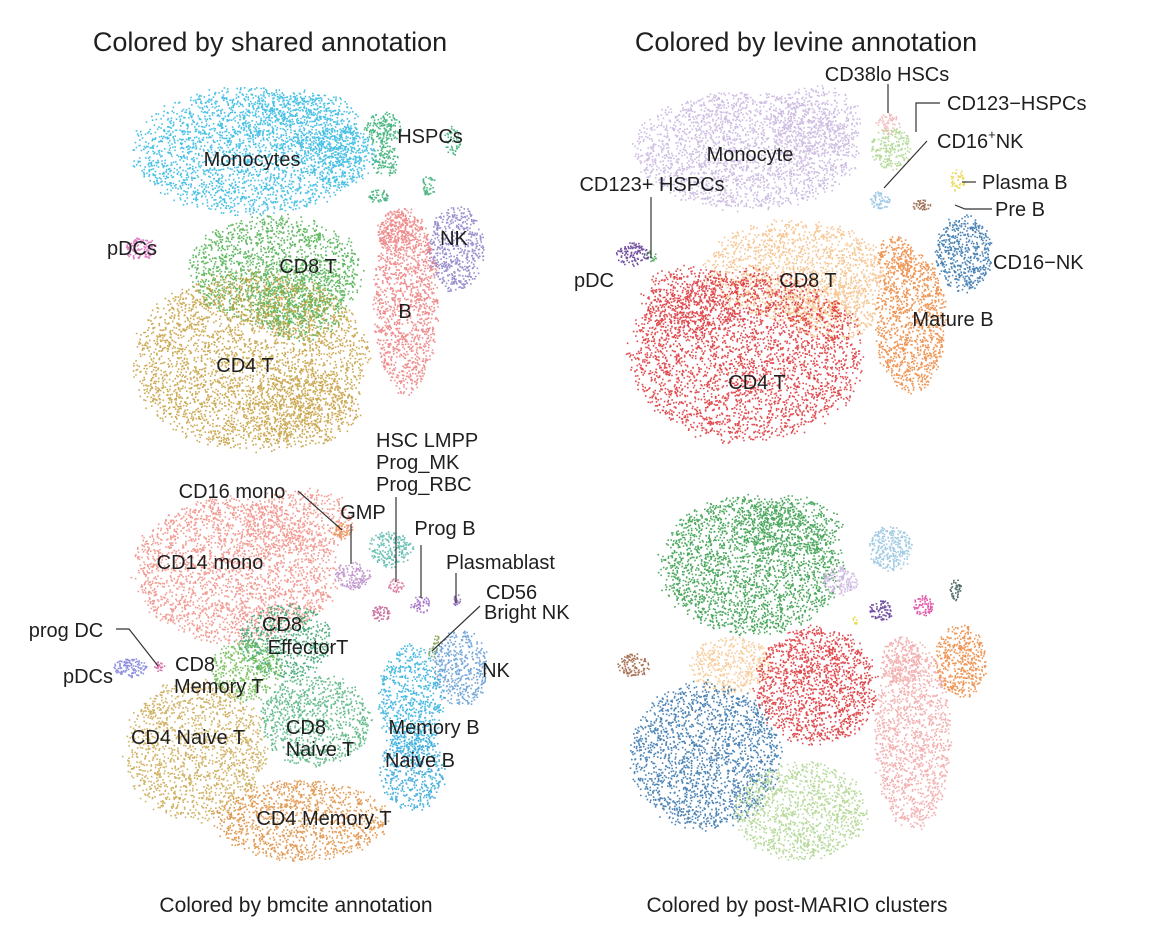  What do you see at coordinates (632, 254) in the screenshot?
I see `scatter-cluster-pdc` at bounding box center [632, 254].